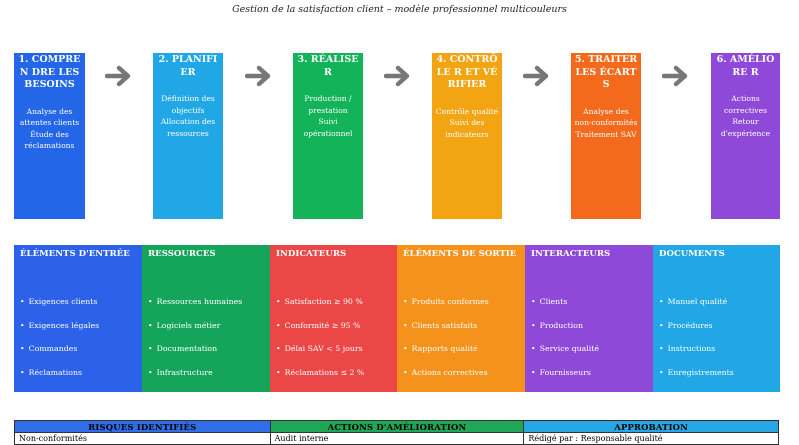 This screenshot has width=799, height=445. Describe the element at coordinates (188, 127) in the screenshot. I see `step-line: Allocation des ressources` at that location.